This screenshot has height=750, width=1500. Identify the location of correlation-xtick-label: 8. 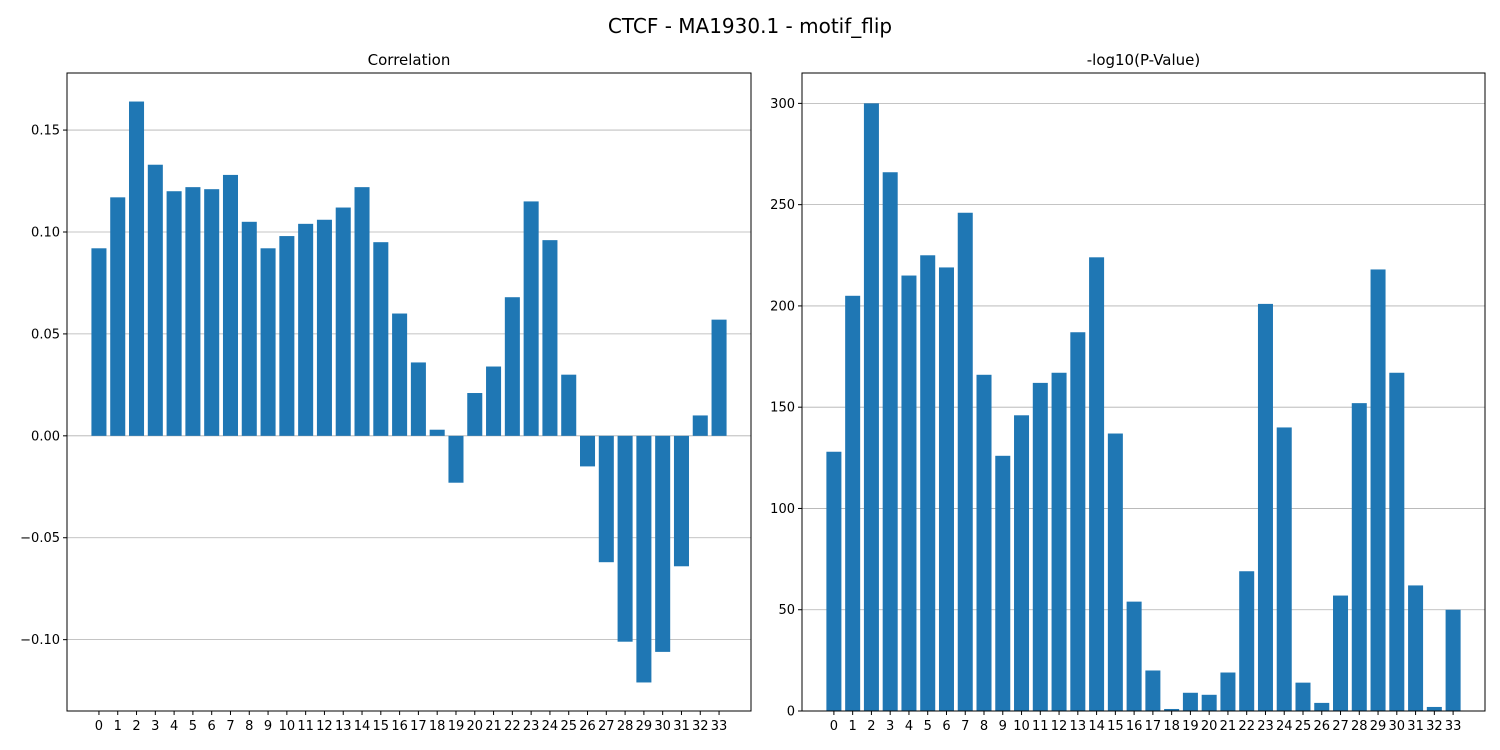
(249, 726).